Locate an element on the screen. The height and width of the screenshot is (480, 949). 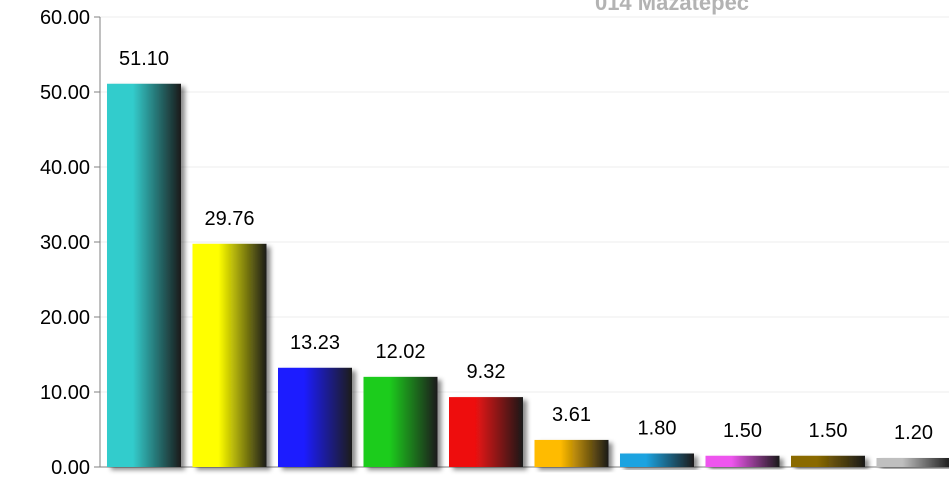
data-label: 3.61 is located at coordinates (571, 415).